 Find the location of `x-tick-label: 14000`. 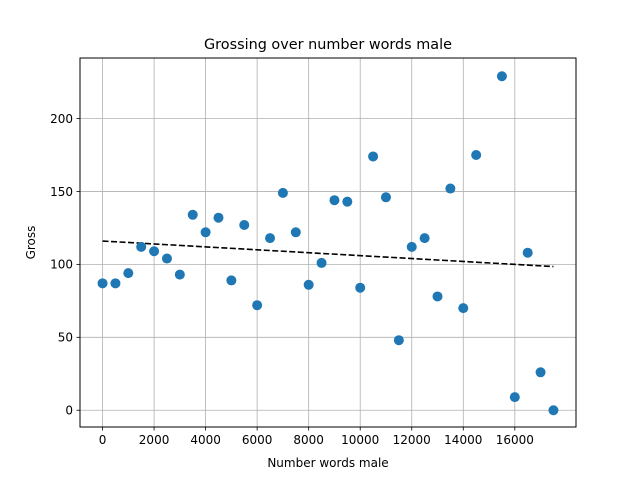

x-tick-label: 14000 is located at coordinates (463, 440).